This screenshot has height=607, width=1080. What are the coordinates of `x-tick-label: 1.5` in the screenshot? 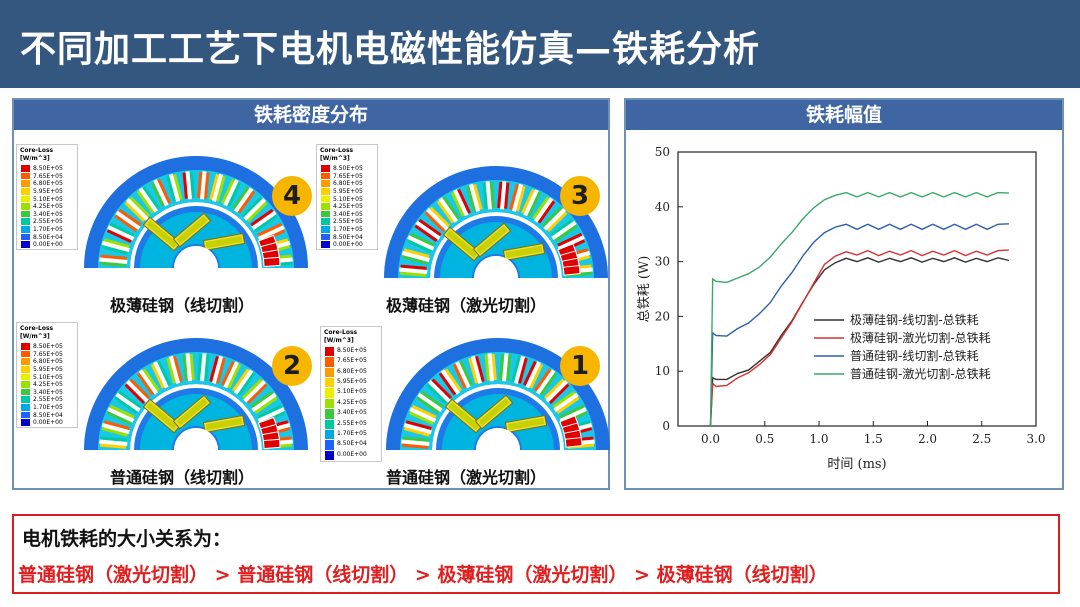 It's located at (873, 439).